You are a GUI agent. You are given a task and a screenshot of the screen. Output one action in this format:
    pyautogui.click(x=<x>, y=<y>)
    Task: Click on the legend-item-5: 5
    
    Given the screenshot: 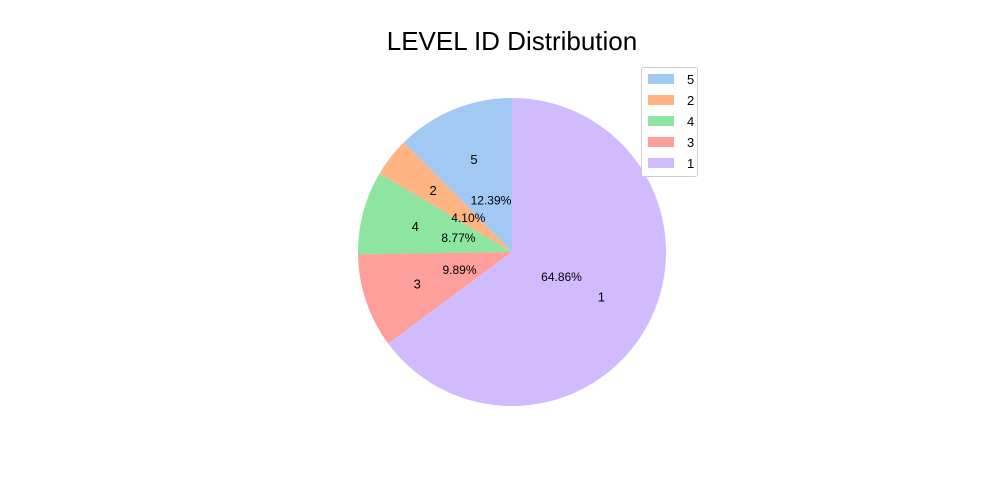 What is the action you would take?
    pyautogui.click(x=671, y=79)
    